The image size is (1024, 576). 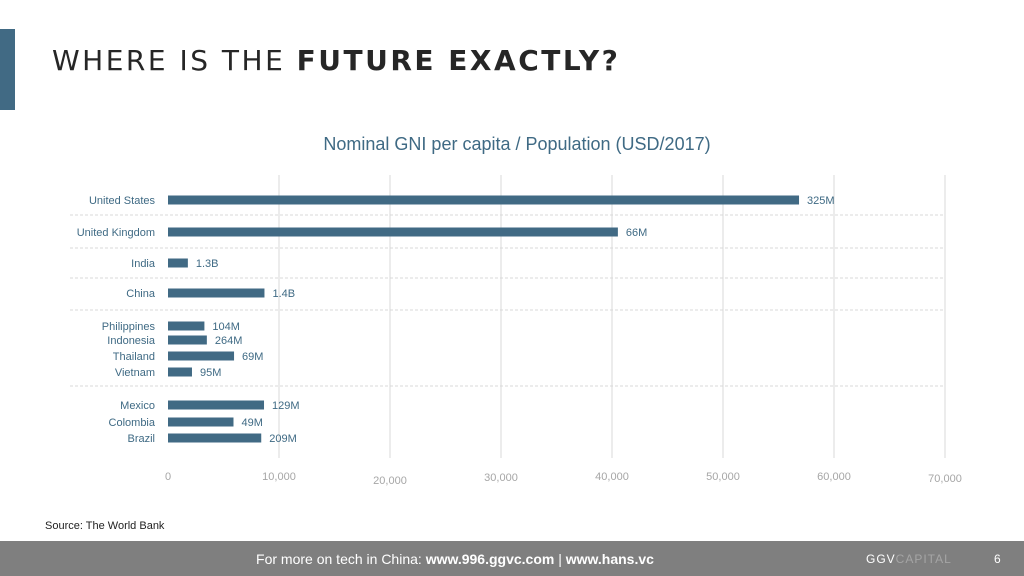 What do you see at coordinates (134, 357) in the screenshot?
I see `category-label: Thailand` at bounding box center [134, 357].